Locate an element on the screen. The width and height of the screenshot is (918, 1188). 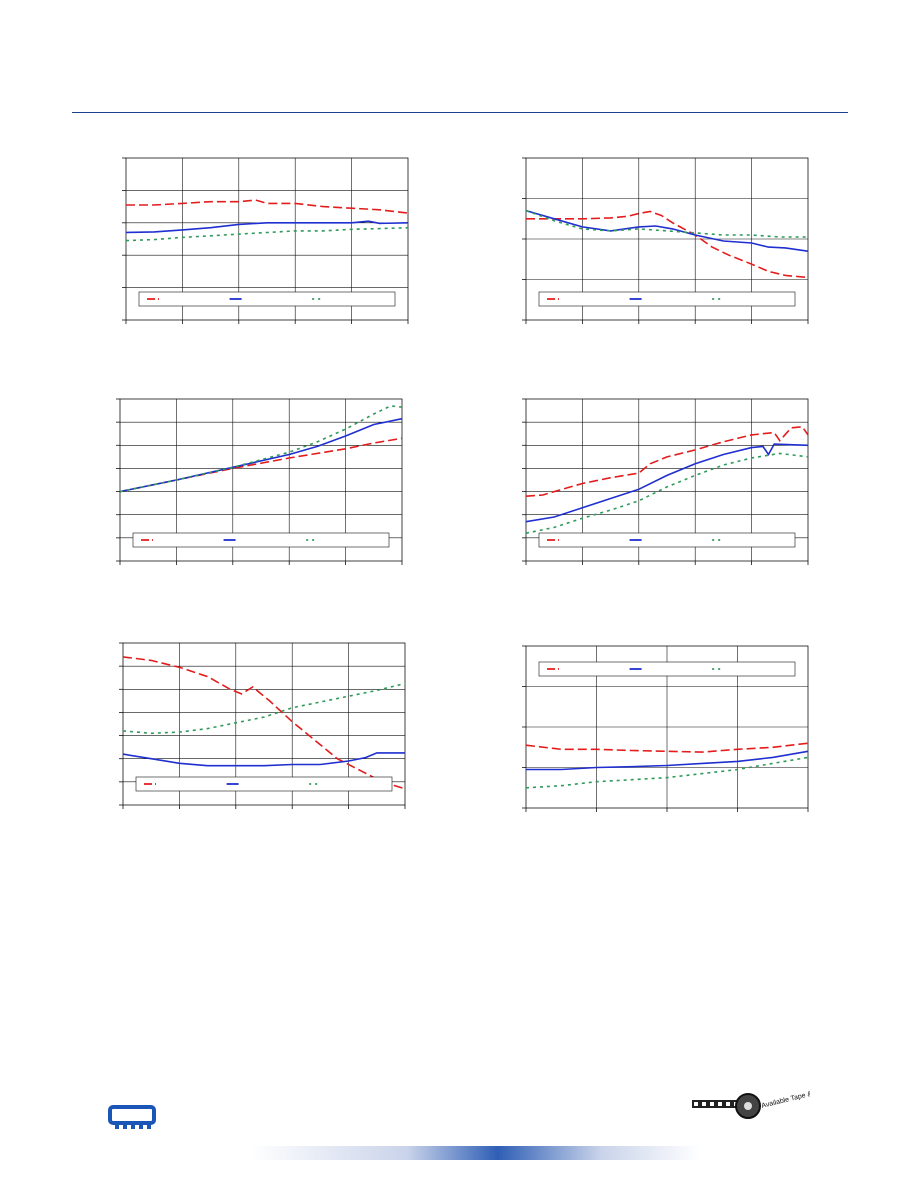
footer-gradient-bar is located at coordinates (475, 1153).